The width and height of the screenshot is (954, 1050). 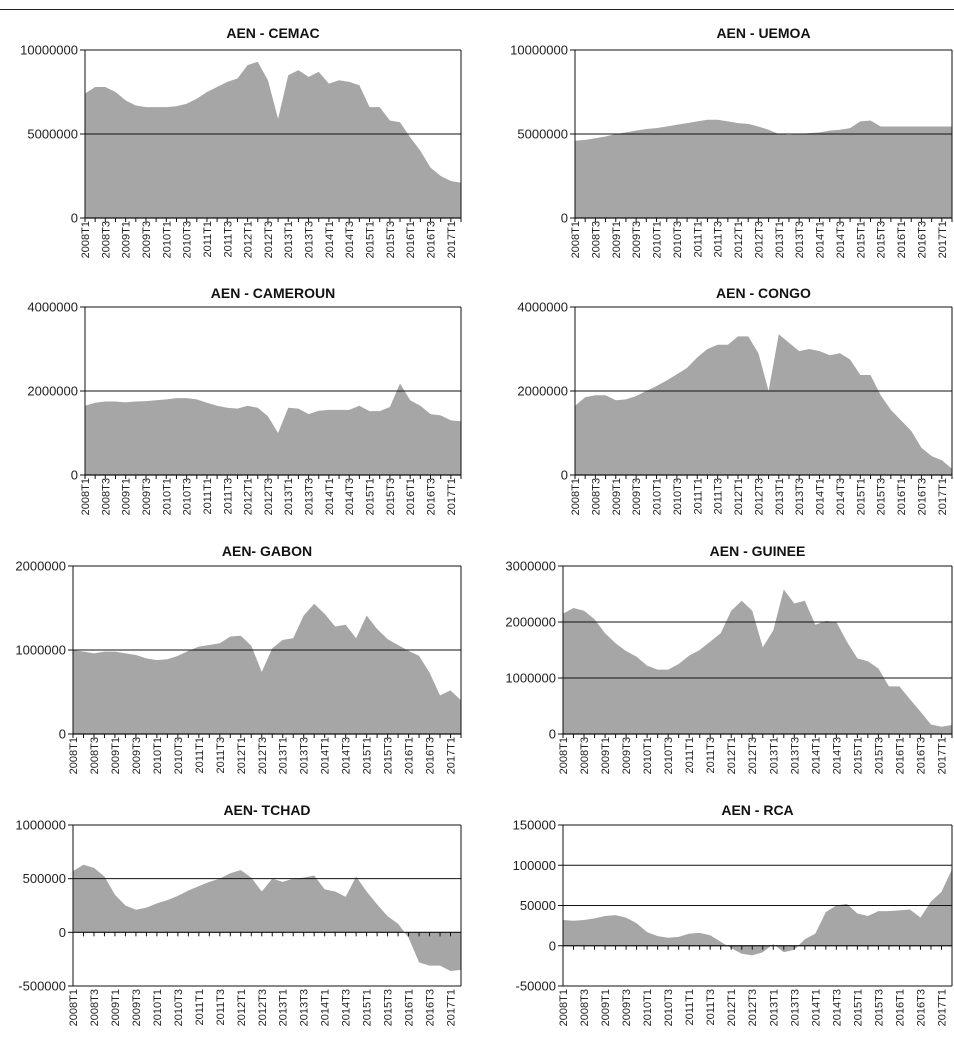 I want to click on y-tick-label: 5000000, so click(x=52, y=134).